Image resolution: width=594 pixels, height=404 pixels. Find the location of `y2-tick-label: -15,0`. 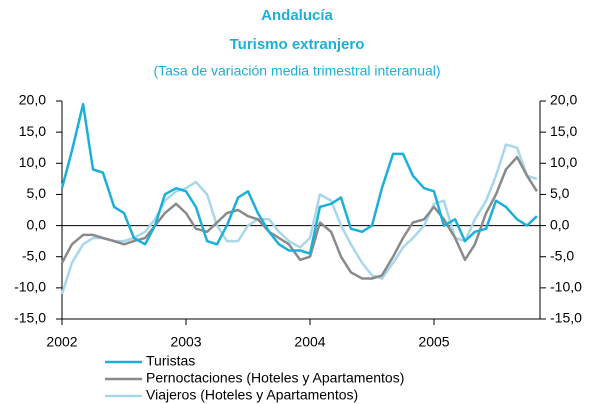

y2-tick-label: -15,0 is located at coordinates (566, 318).